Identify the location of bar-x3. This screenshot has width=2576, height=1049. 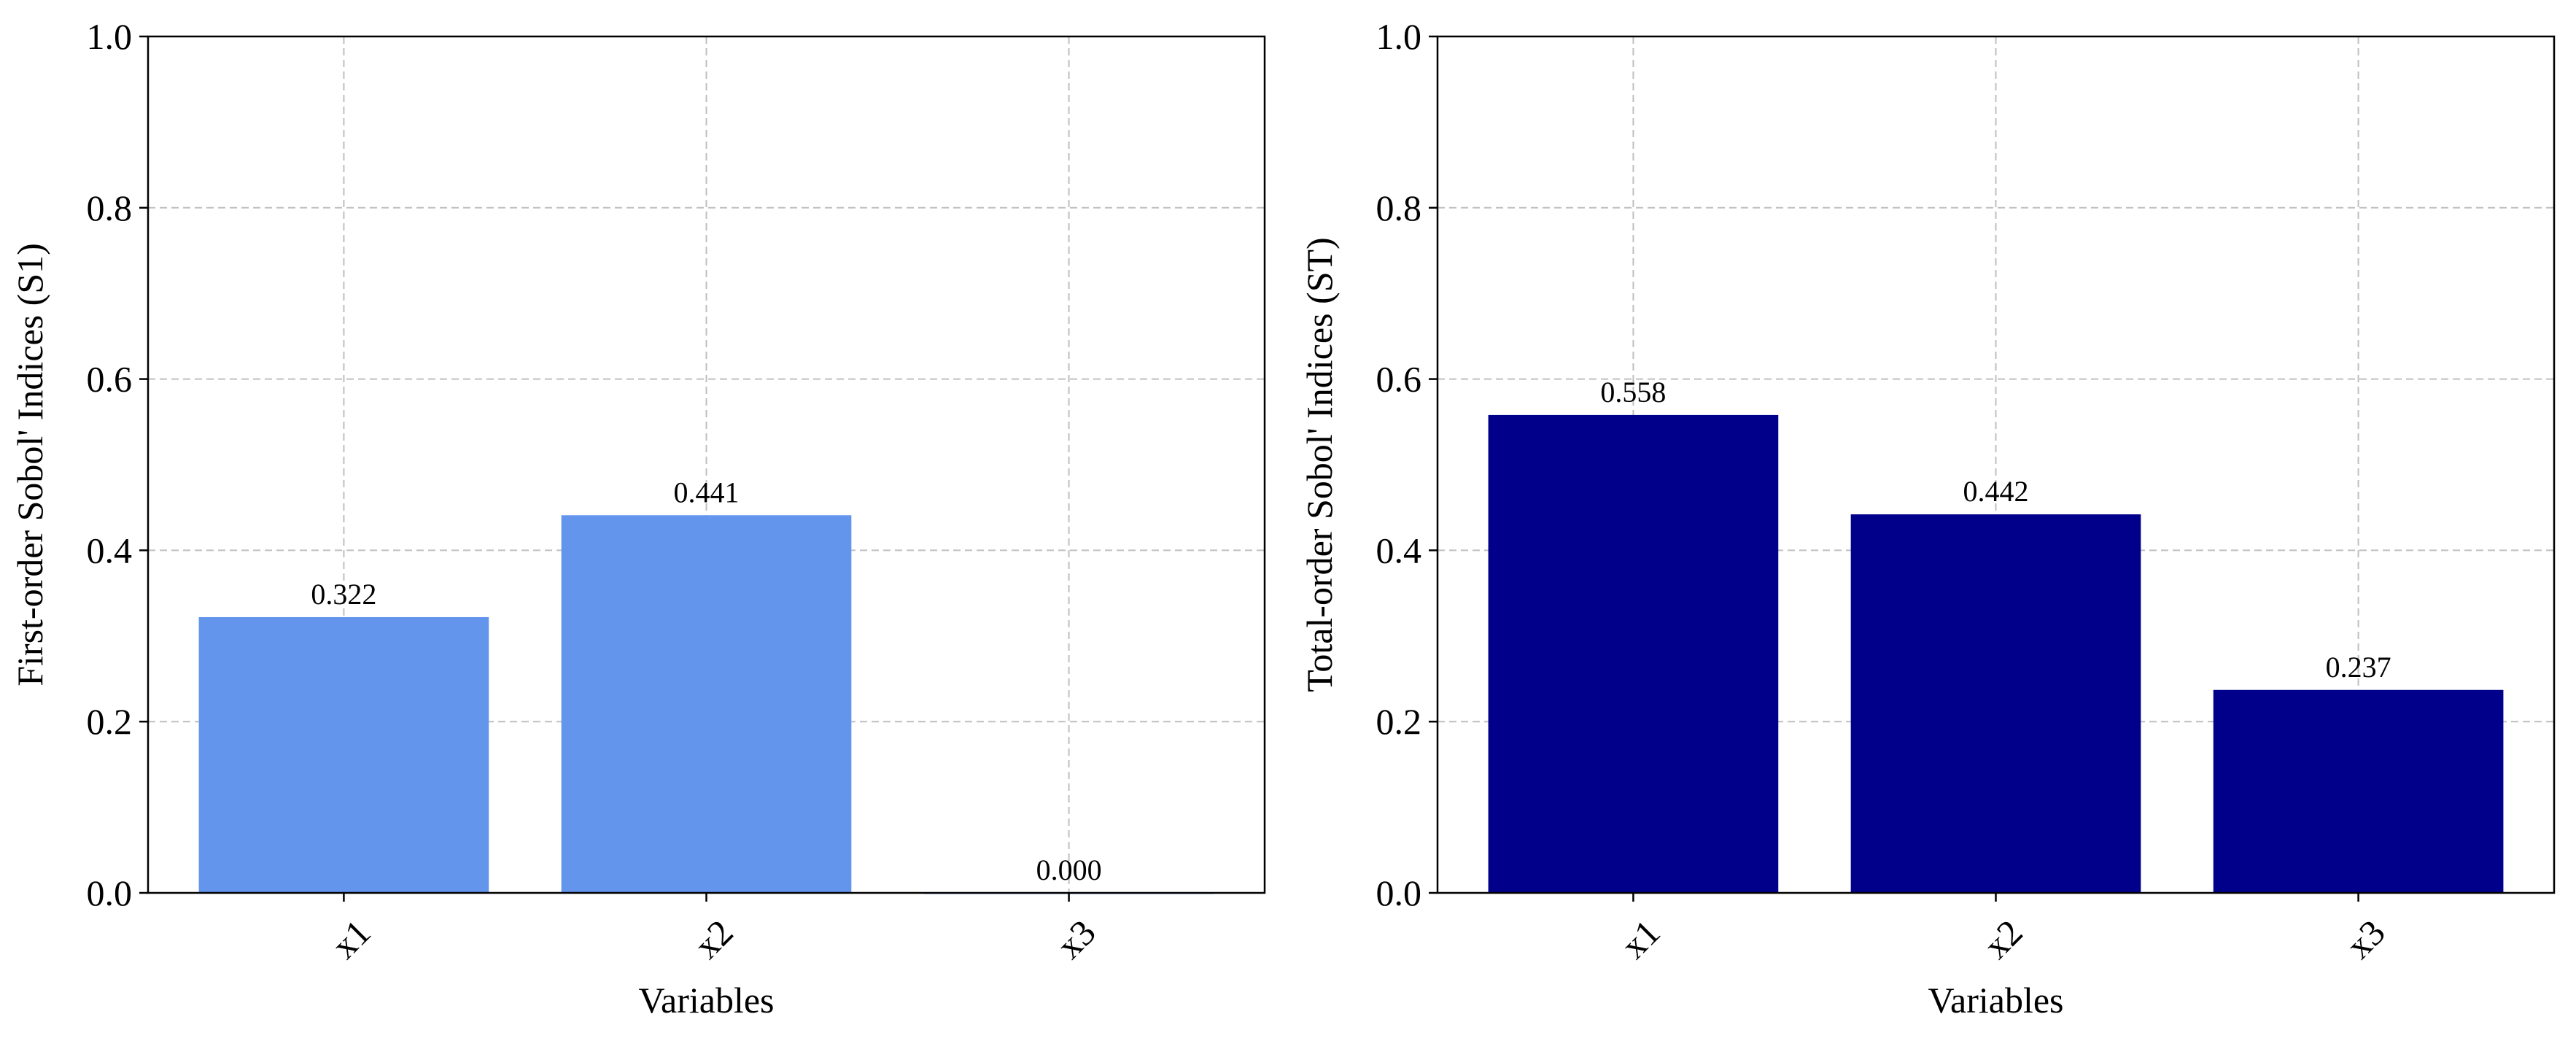
(2358, 791).